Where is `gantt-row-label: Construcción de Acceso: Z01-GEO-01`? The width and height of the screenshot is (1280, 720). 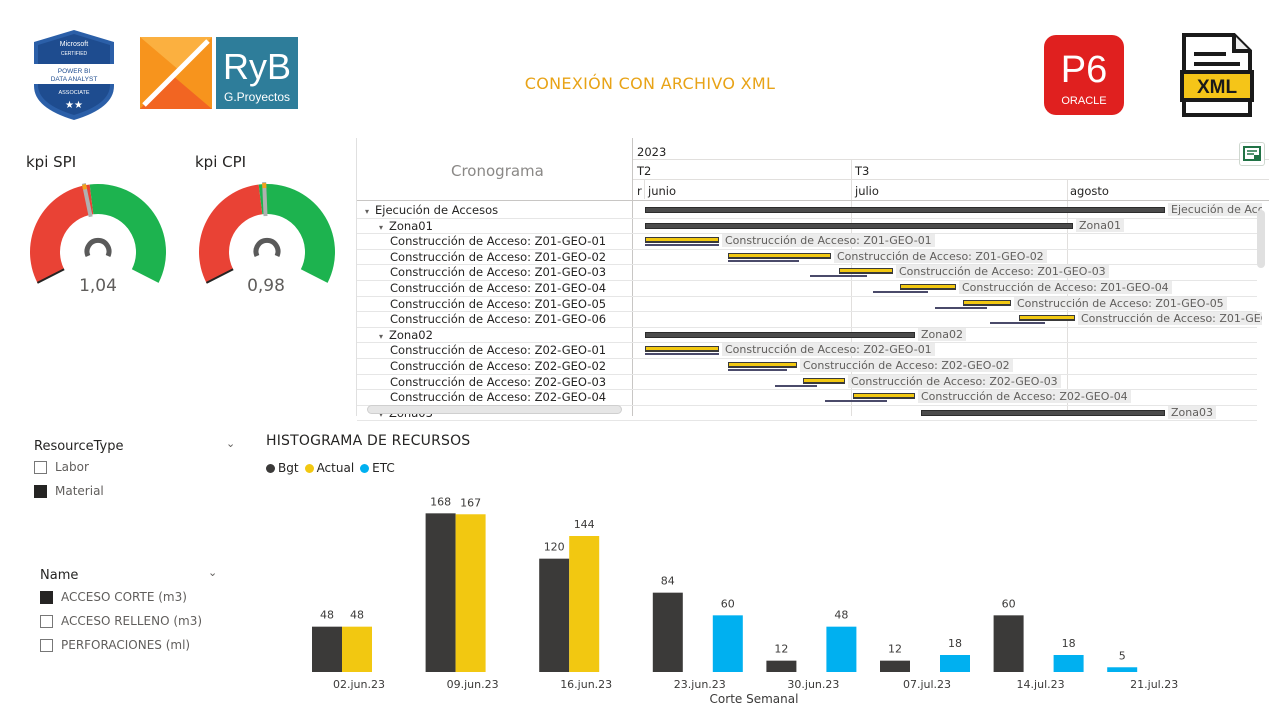
gantt-row-label: Construcción de Acceso: Z01-GEO-01 is located at coordinates (498, 241).